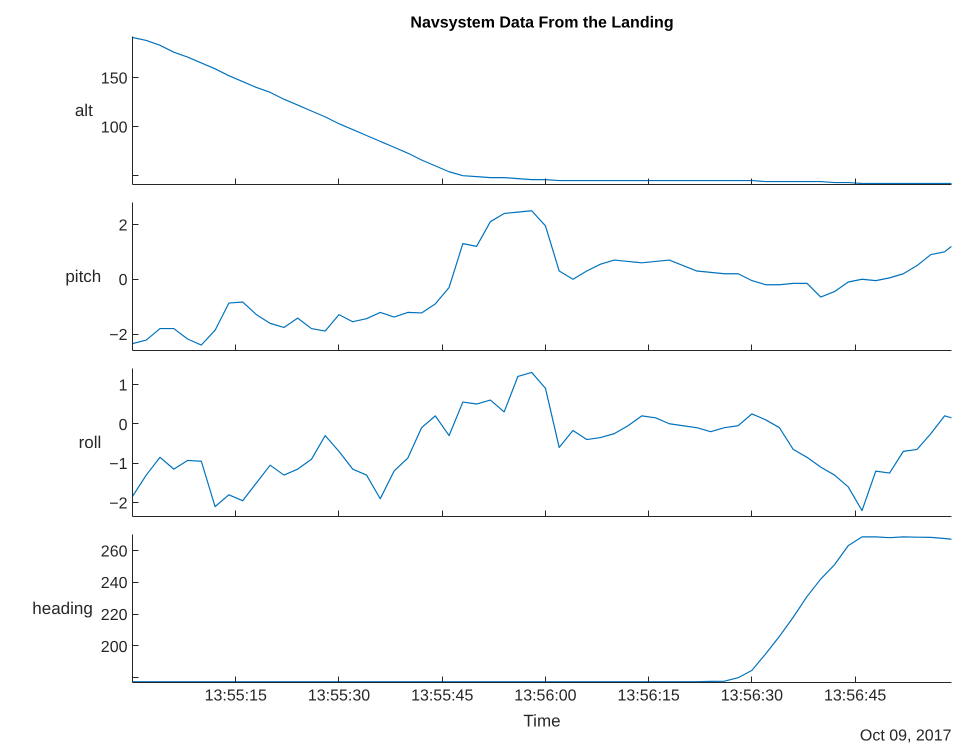 This screenshot has height=749, width=955. What do you see at coordinates (906, 736) in the screenshot?
I see `text: Oct 09, 2017` at bounding box center [906, 736].